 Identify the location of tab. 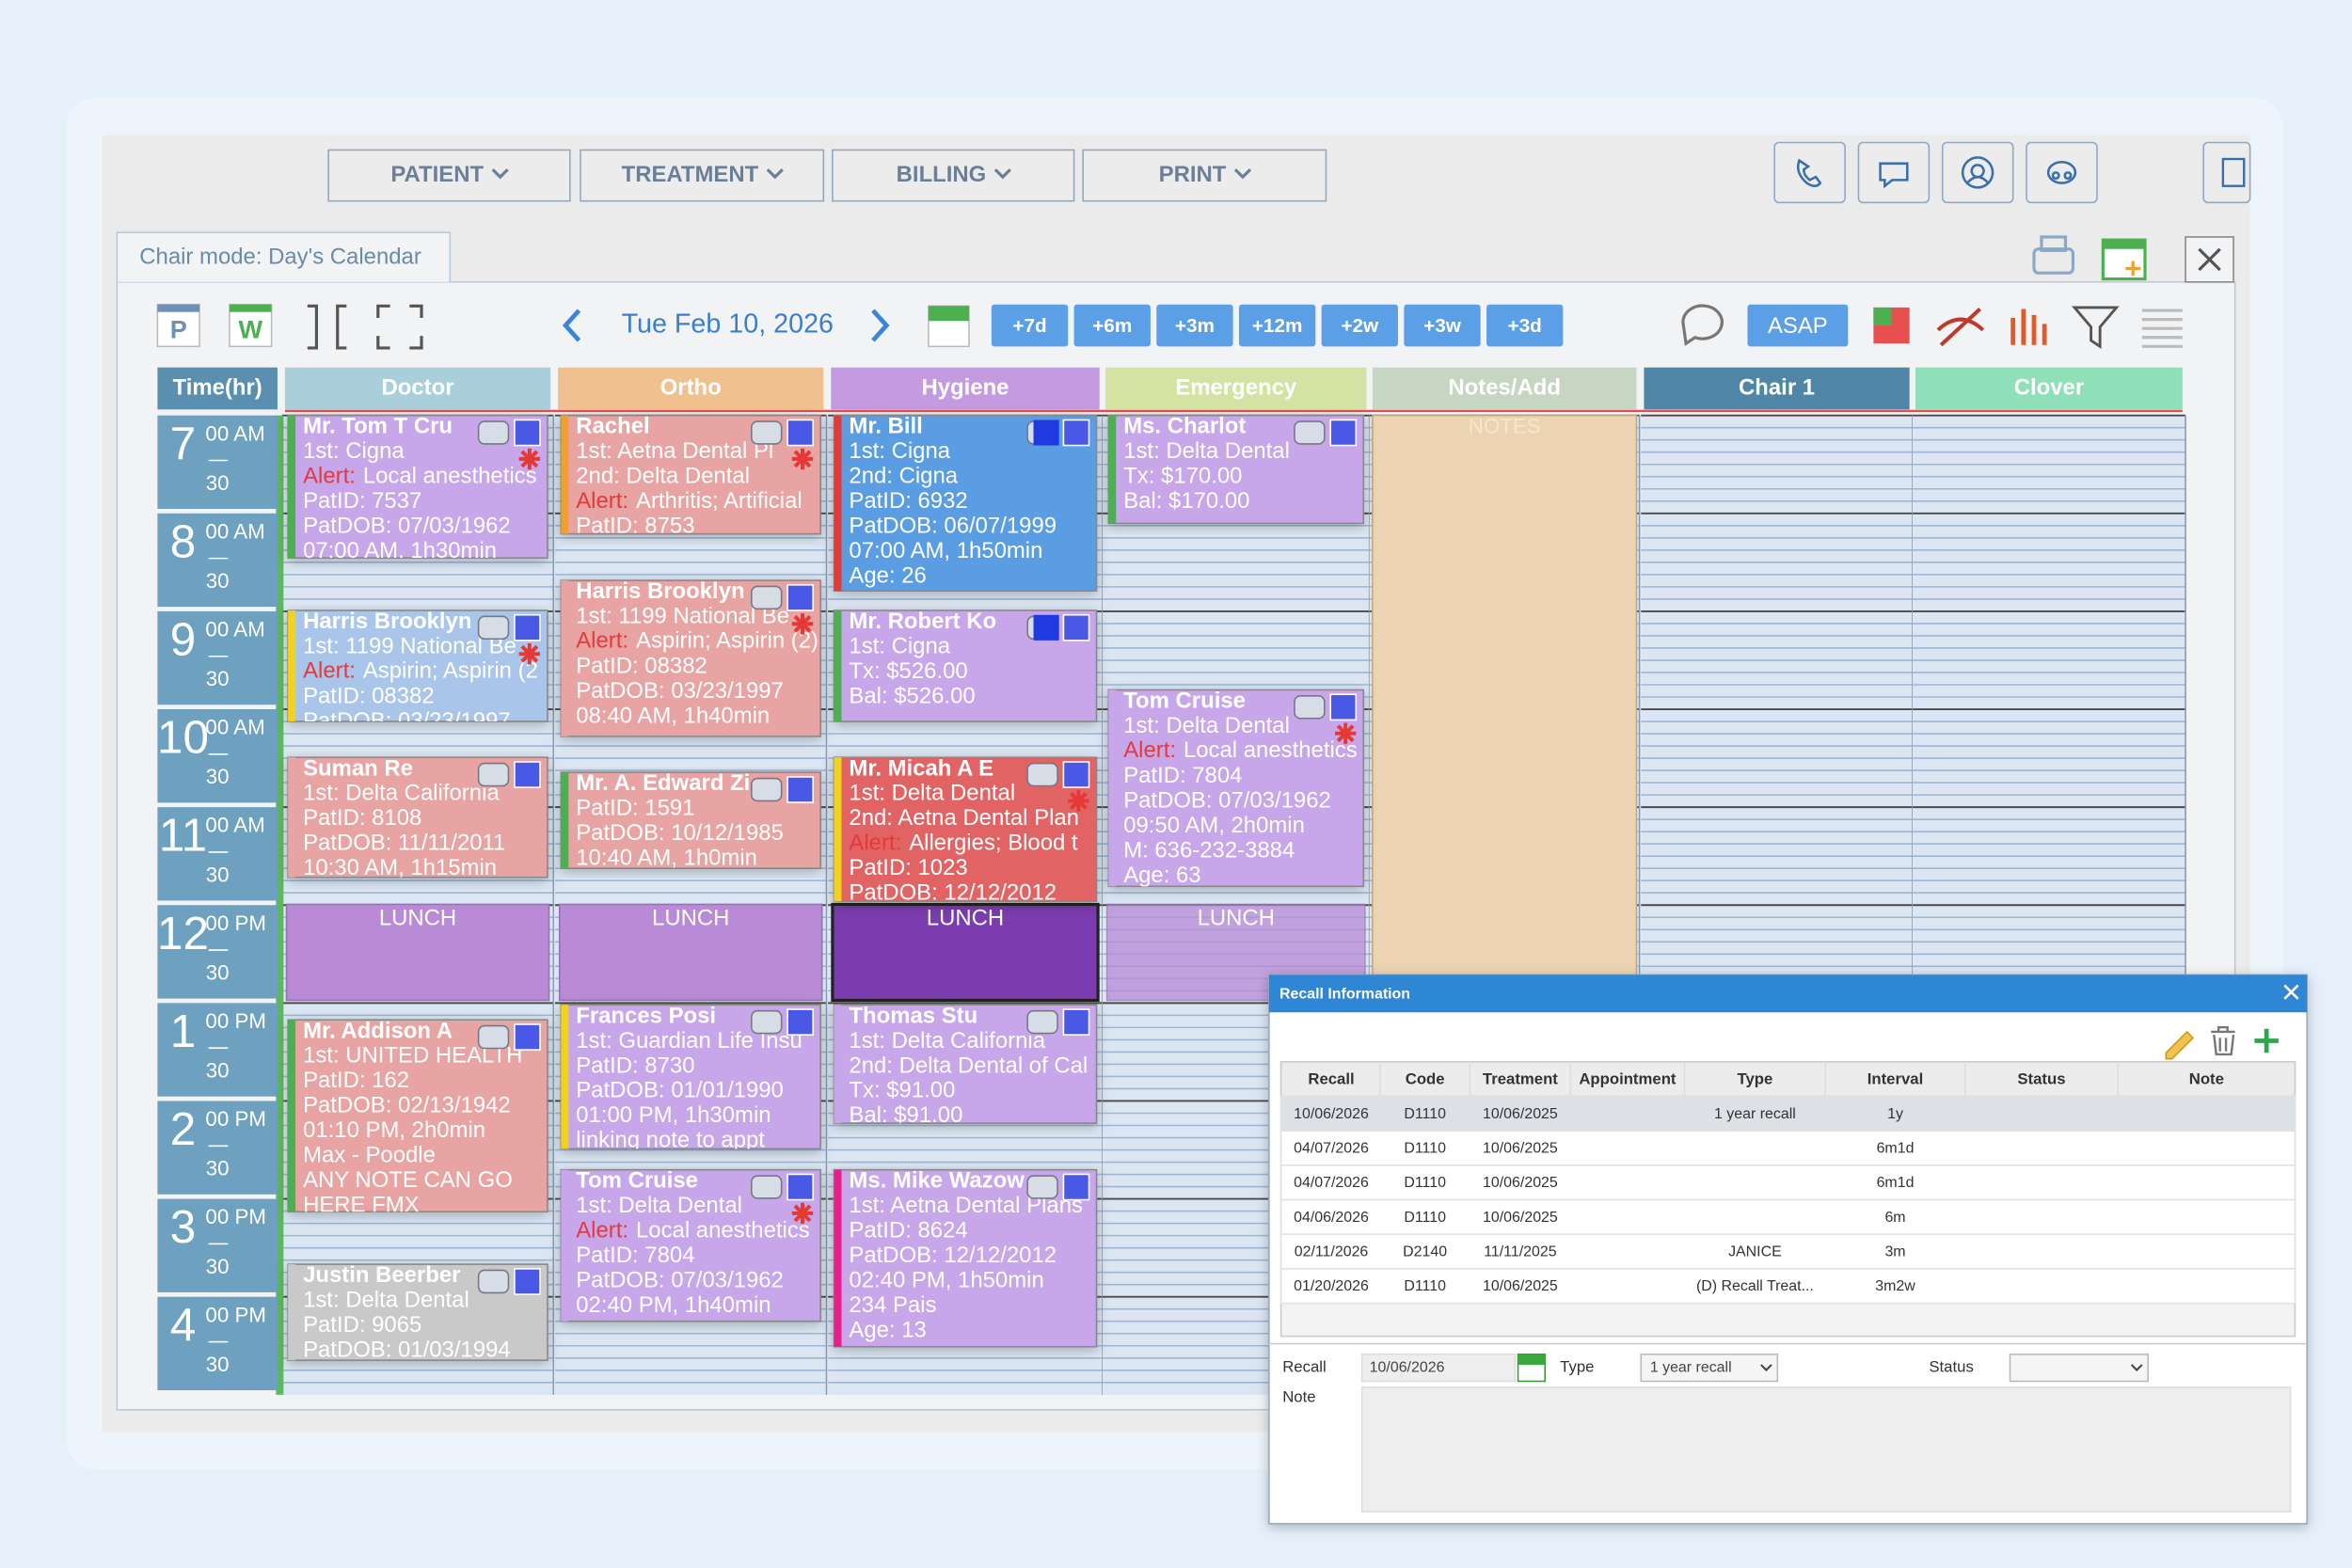
(284, 256).